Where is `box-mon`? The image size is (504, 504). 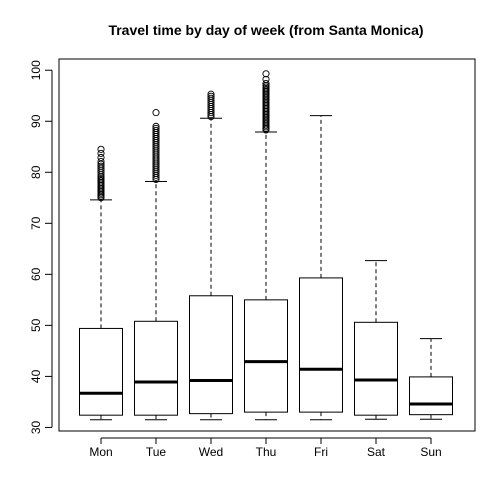
box-mon is located at coordinates (101, 283).